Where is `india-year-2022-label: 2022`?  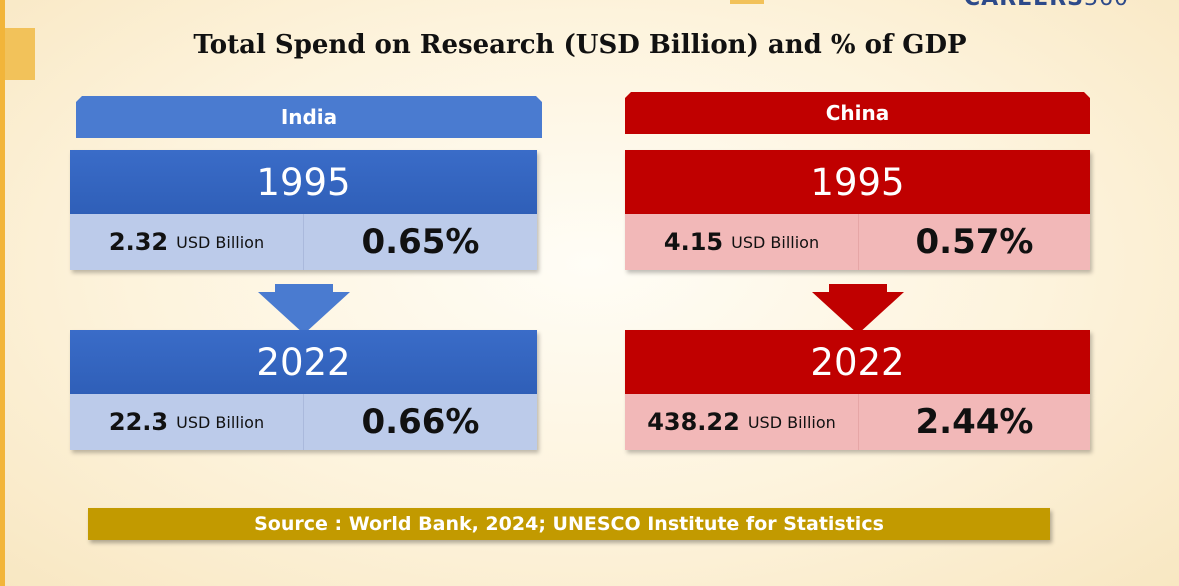 india-year-2022-label: 2022 is located at coordinates (303, 362).